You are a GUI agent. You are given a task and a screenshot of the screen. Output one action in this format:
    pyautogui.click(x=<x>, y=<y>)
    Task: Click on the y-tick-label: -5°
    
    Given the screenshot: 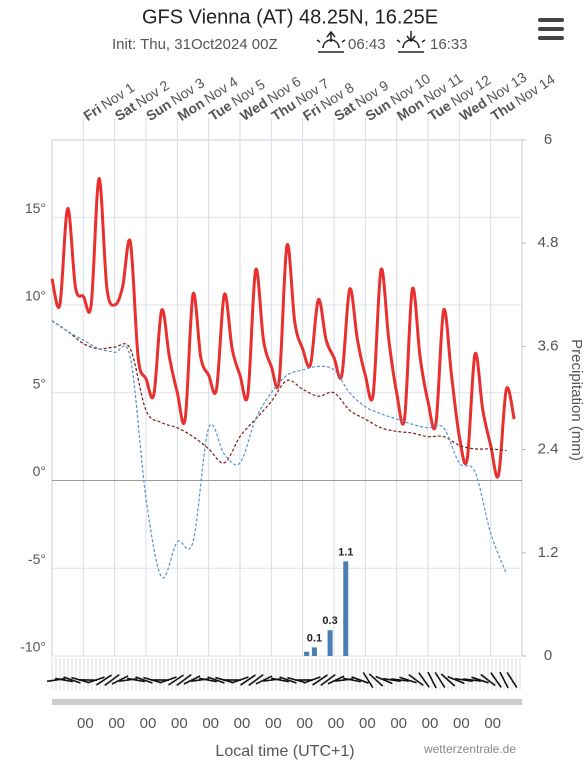 What is the action you would take?
    pyautogui.click(x=37, y=559)
    